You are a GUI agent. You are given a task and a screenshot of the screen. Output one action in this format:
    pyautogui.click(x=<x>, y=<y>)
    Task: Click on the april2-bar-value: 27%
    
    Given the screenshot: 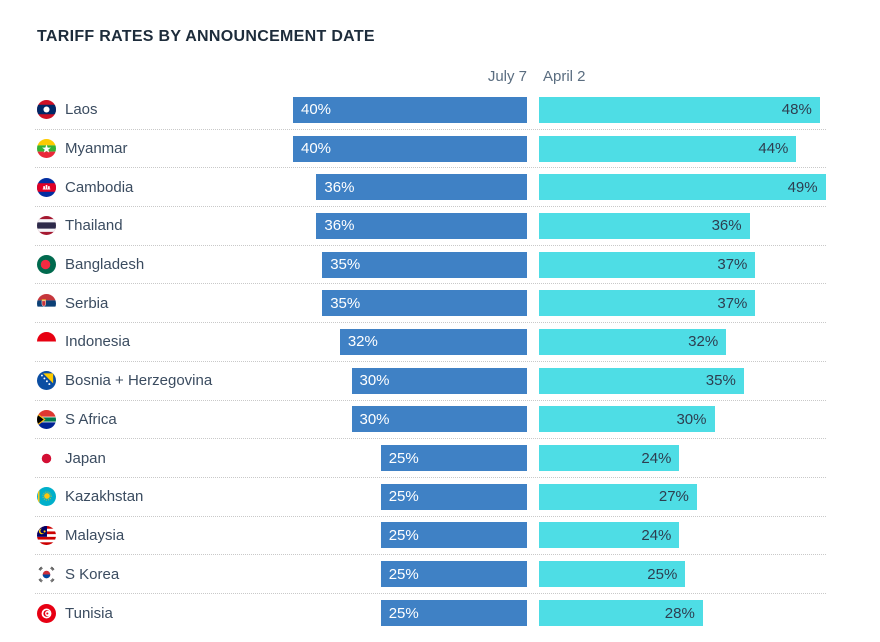 What is the action you would take?
    pyautogui.click(x=673, y=497)
    